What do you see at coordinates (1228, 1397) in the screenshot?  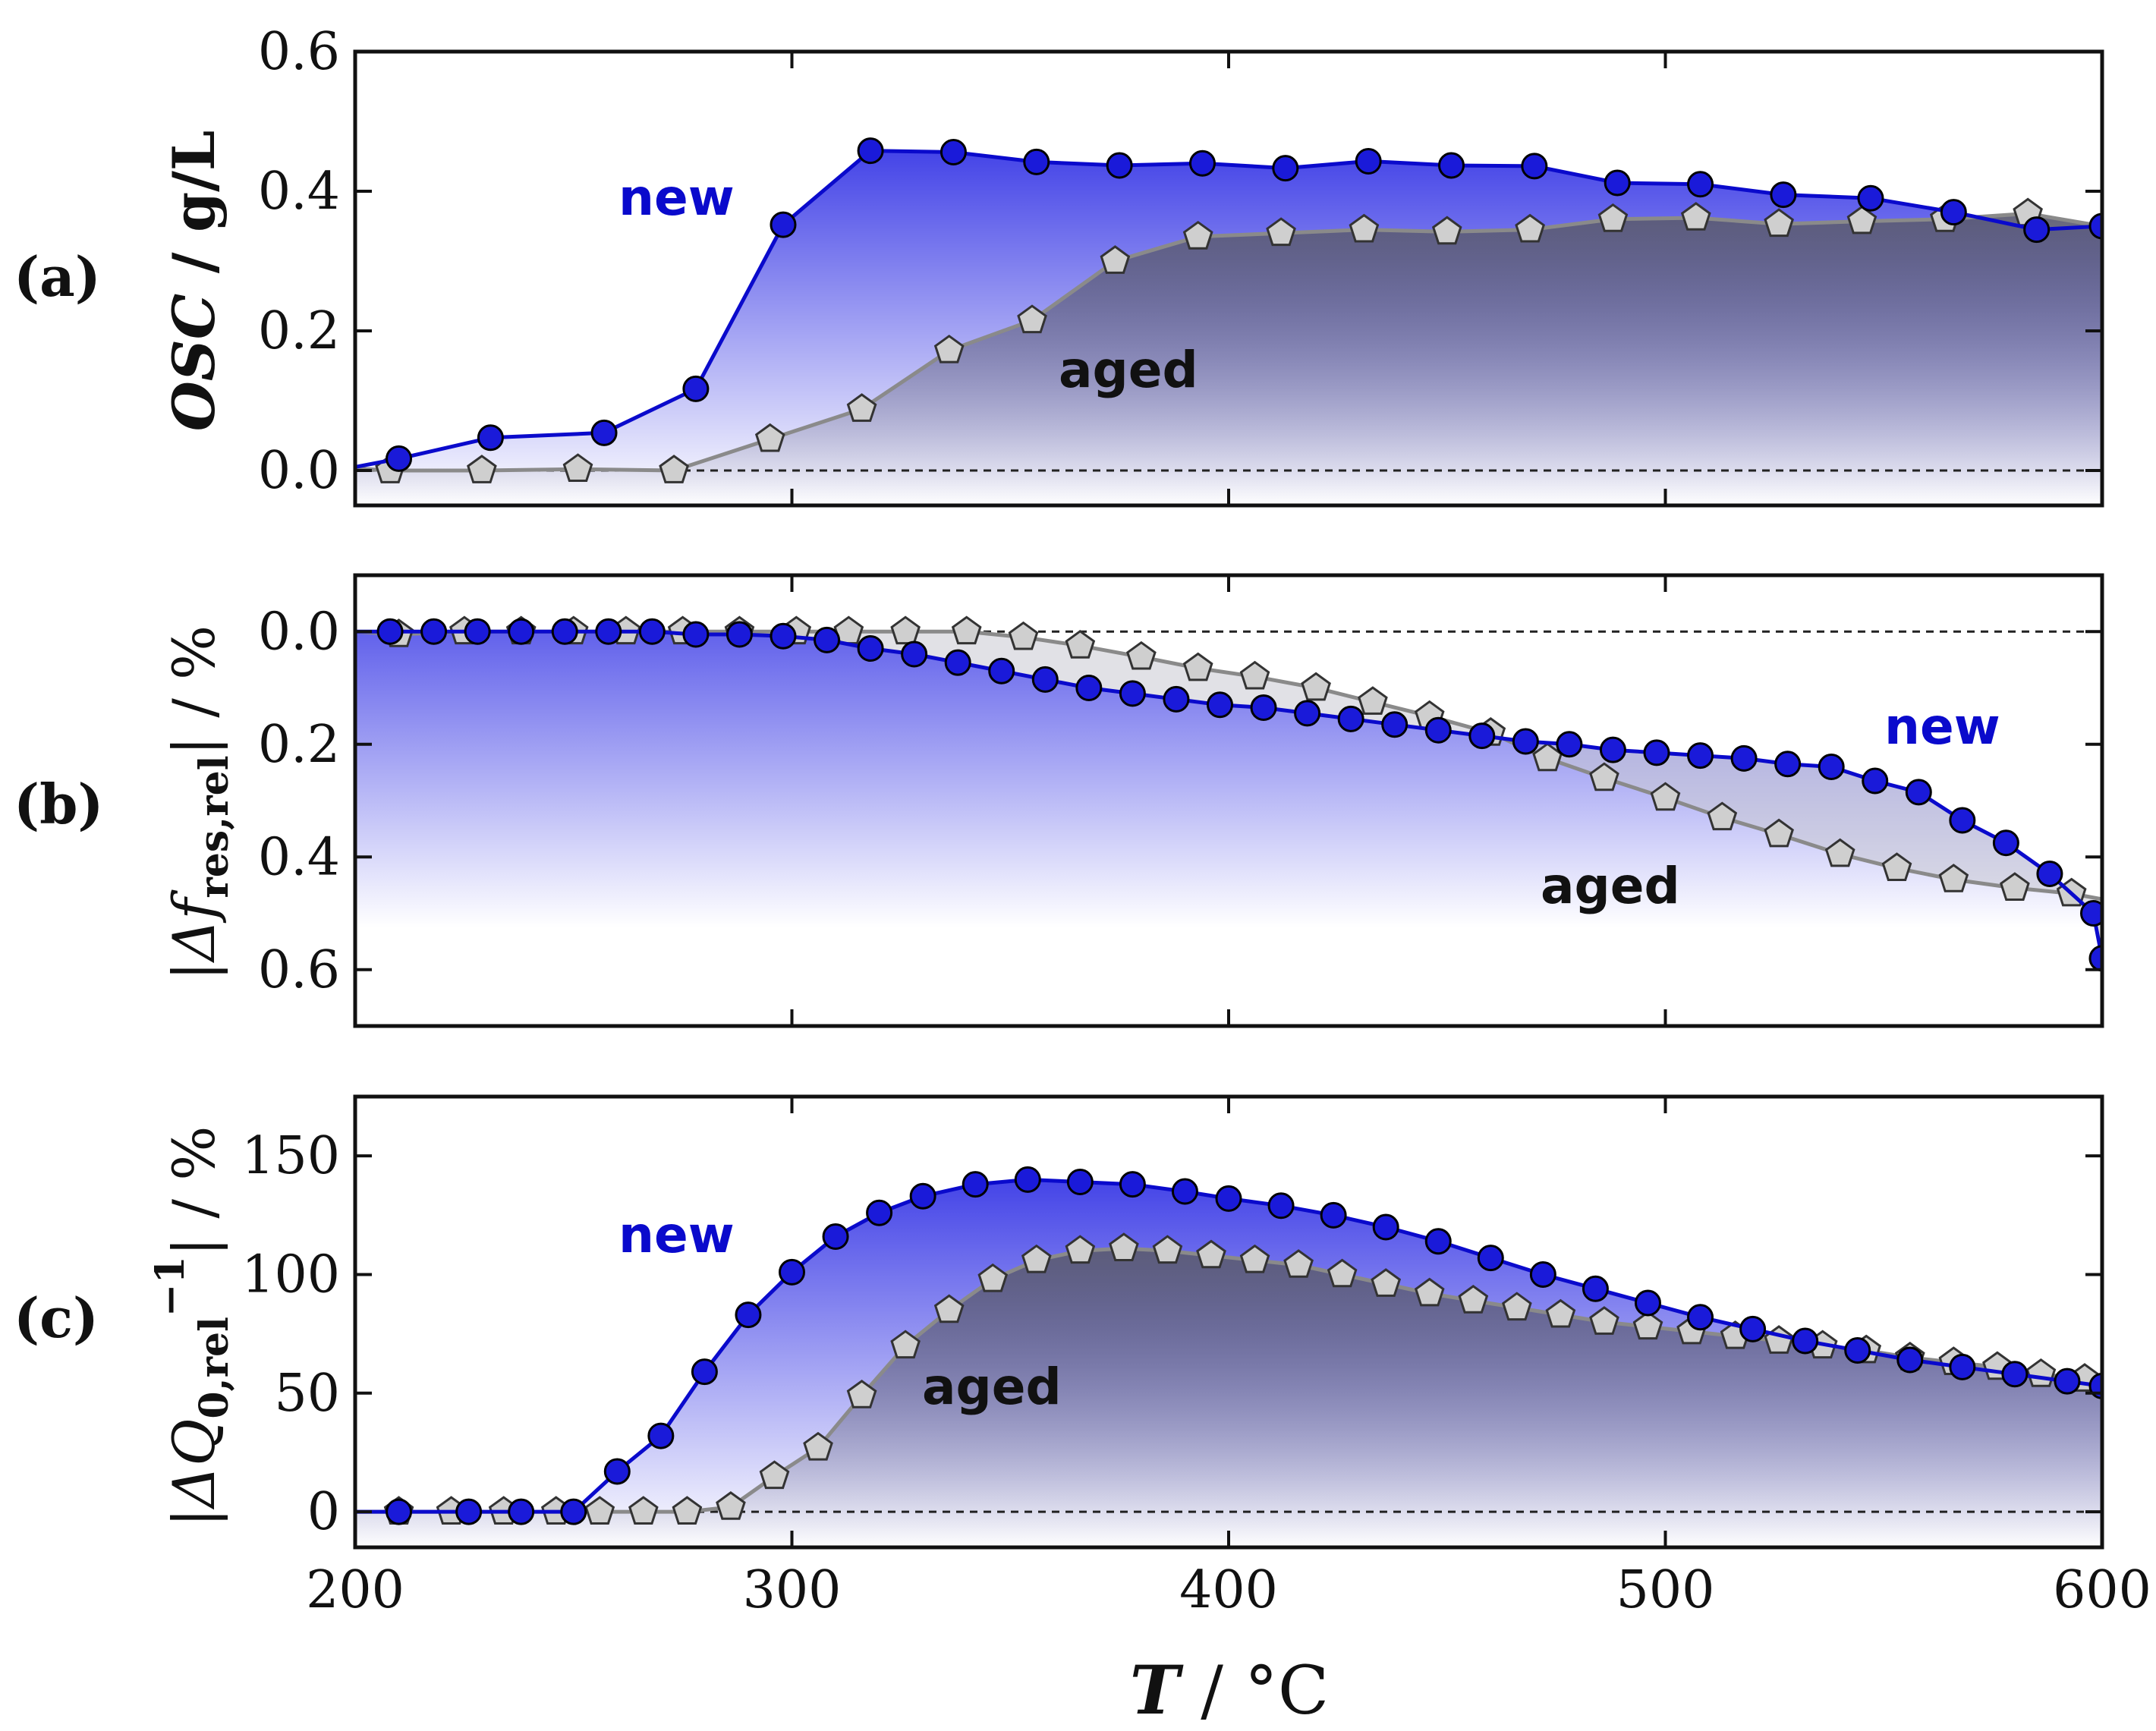 I see `panel-c-fill-aged` at bounding box center [1228, 1397].